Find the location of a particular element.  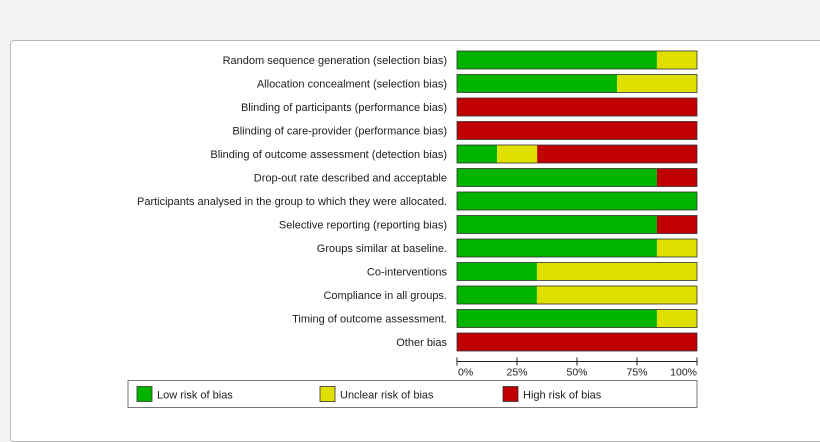

legend-box is located at coordinates (412, 394).